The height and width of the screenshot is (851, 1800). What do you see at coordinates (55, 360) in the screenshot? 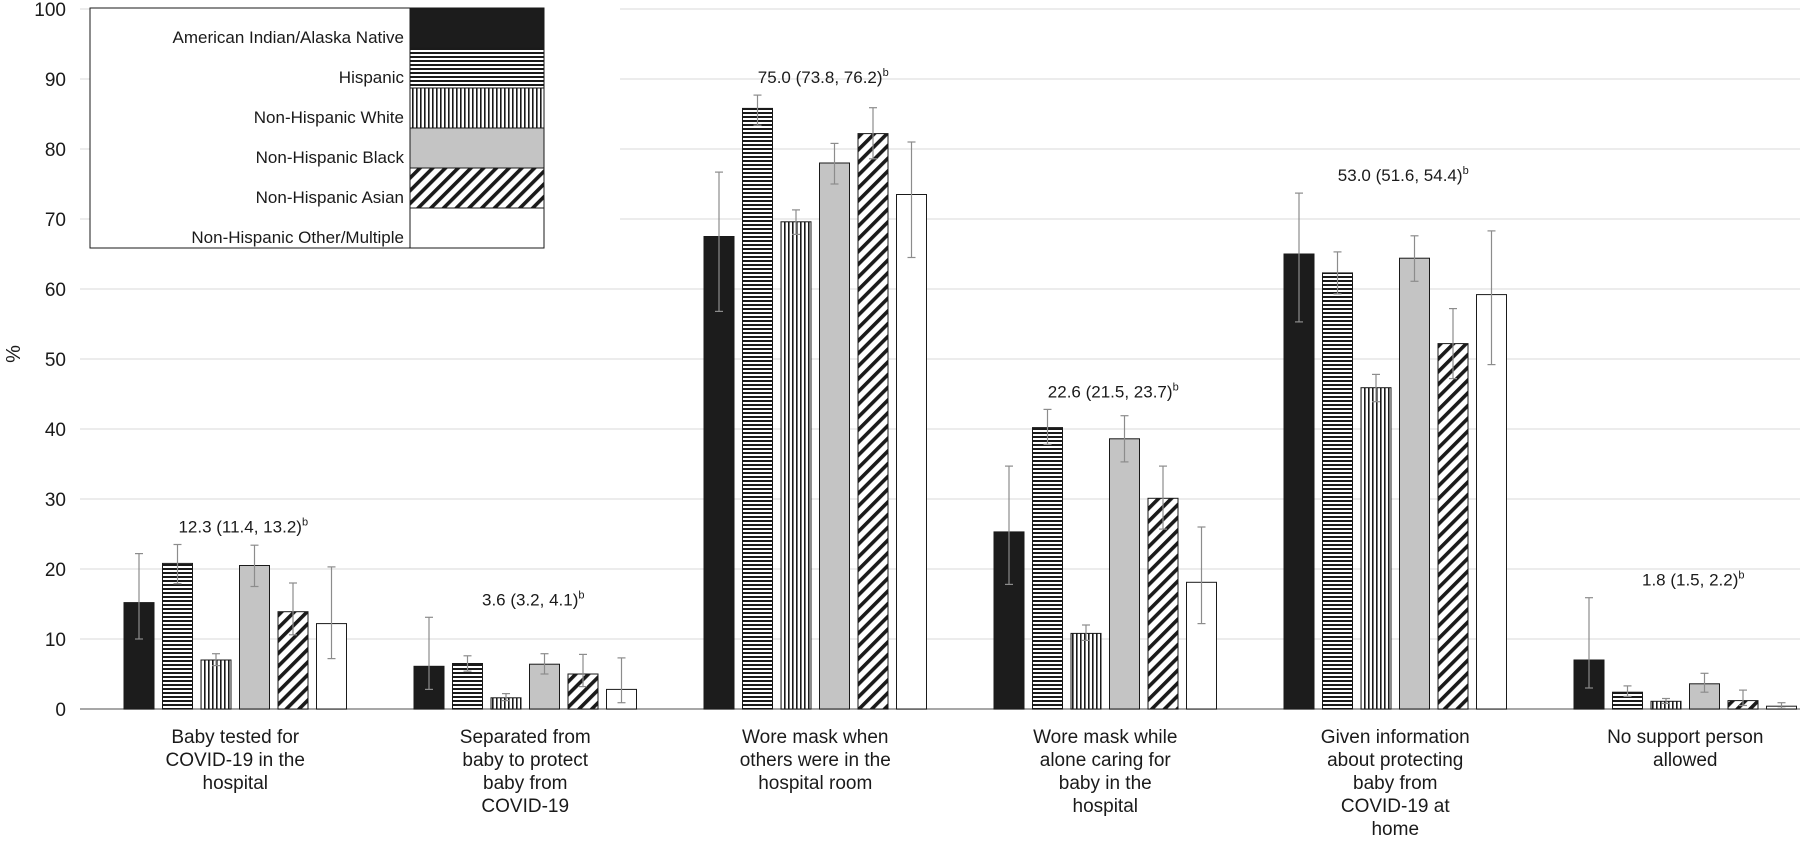
I see `y-tick-label: 50` at bounding box center [55, 360].